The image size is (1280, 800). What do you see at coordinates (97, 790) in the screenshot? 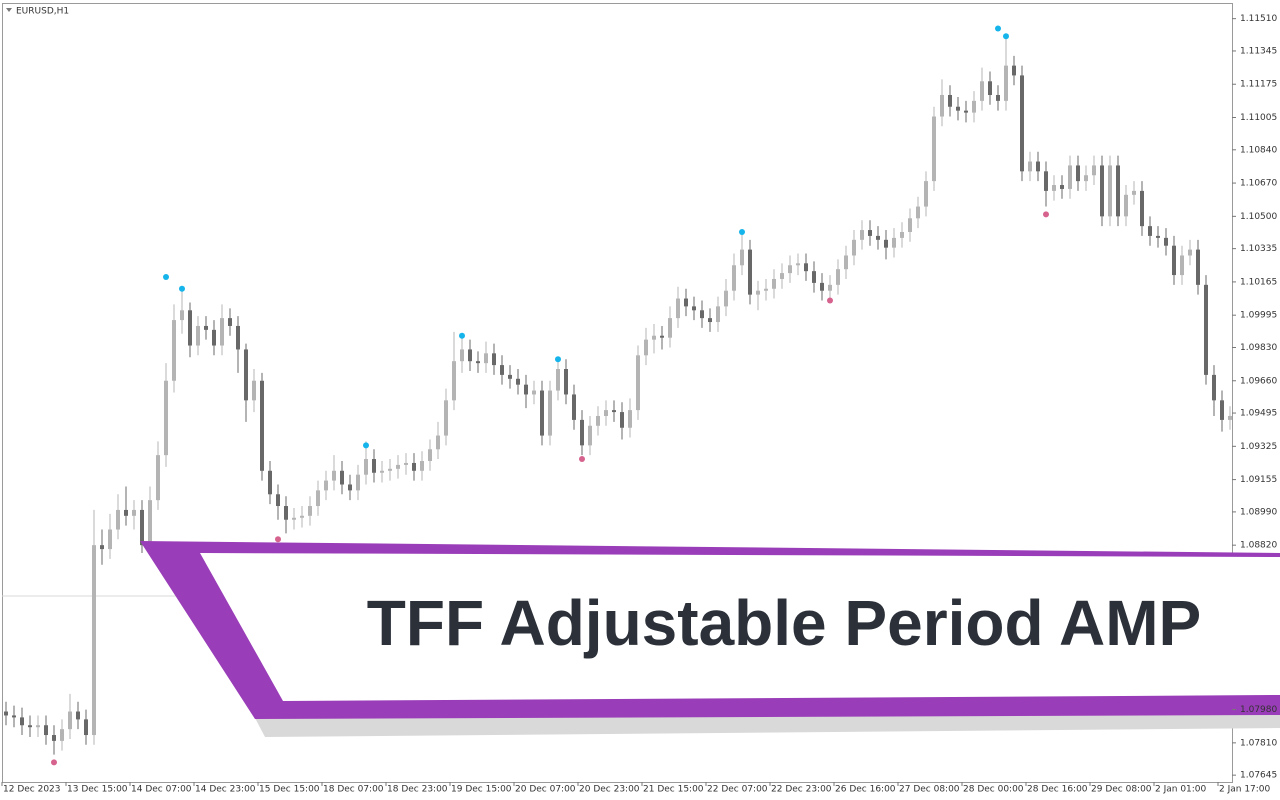
I see `x-tick-label: 13 Dec 15:00` at bounding box center [97, 790].